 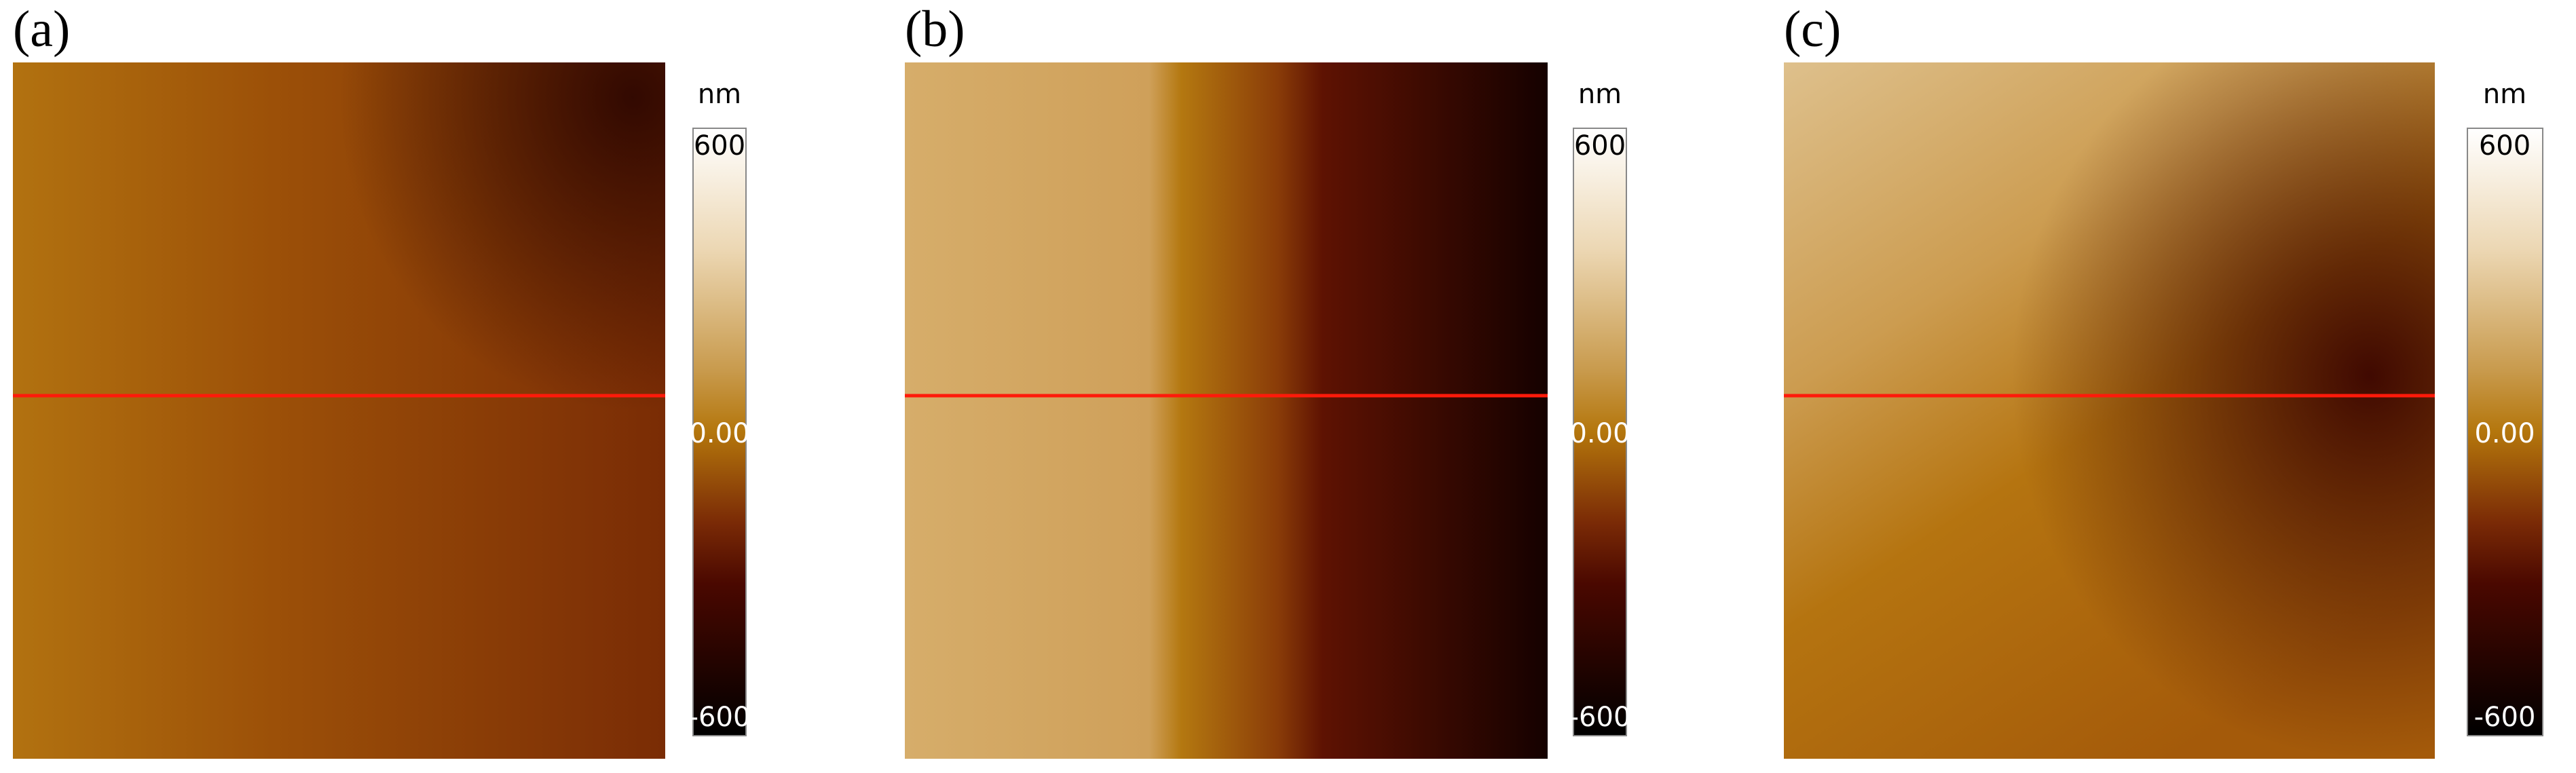 I want to click on panel-label: (c), so click(x=1813, y=29).